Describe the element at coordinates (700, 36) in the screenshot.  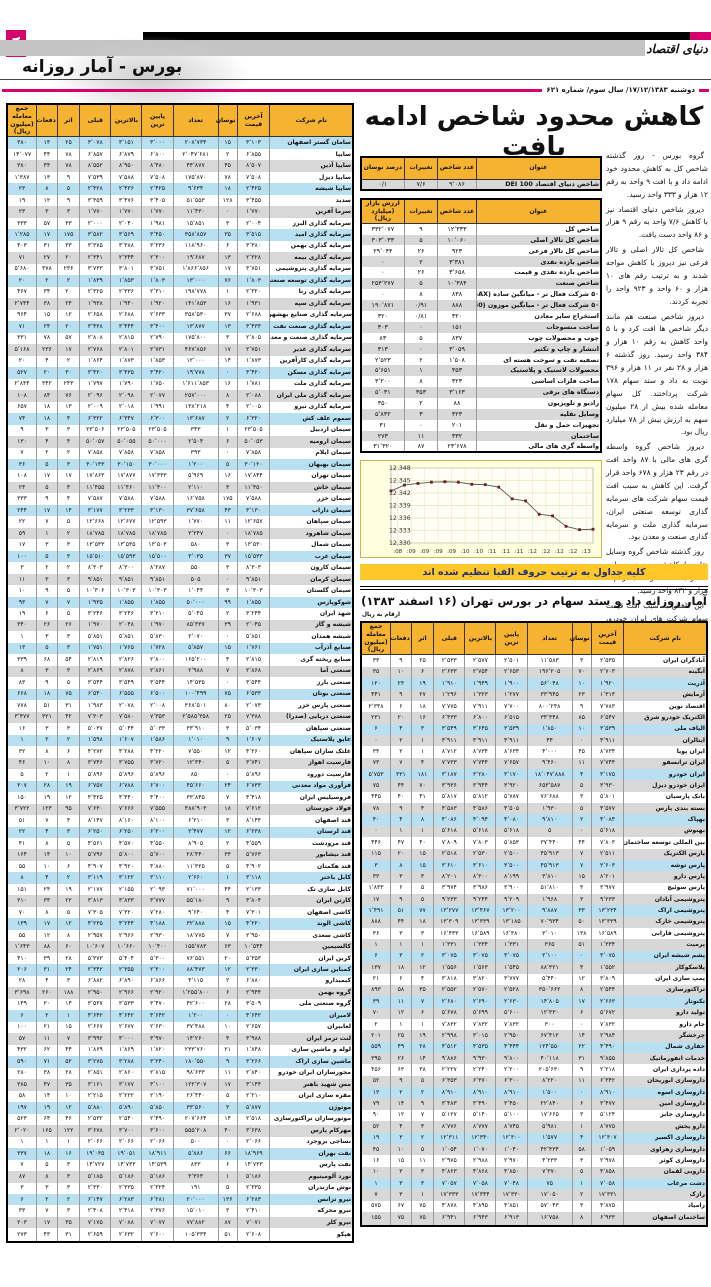
I see `top-rule-magenta` at that location.